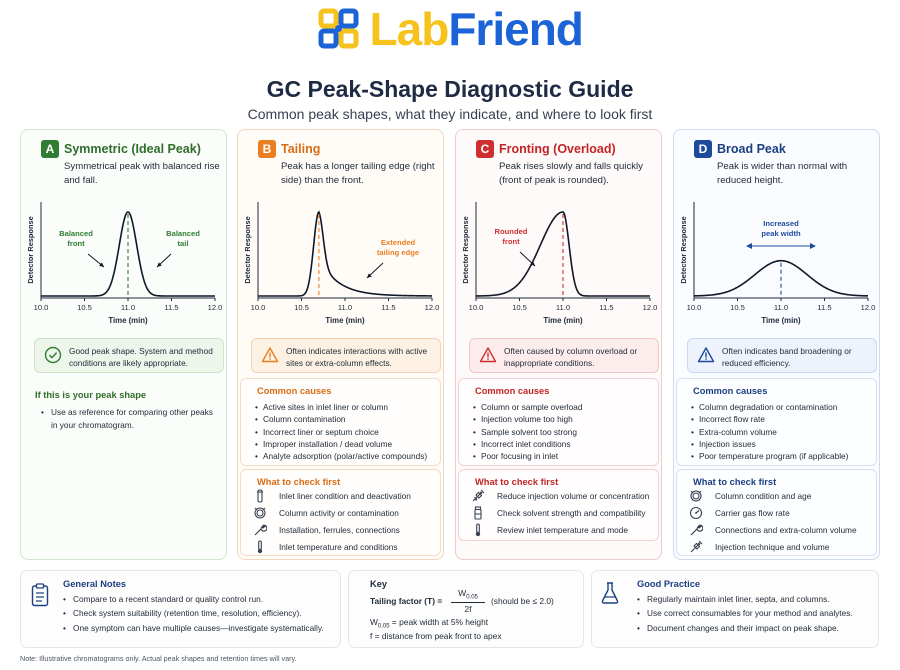 This screenshot has height=670, width=900. Describe the element at coordinates (565, 456) in the screenshot. I see `cause-item: Poor focusing in inlet` at that location.